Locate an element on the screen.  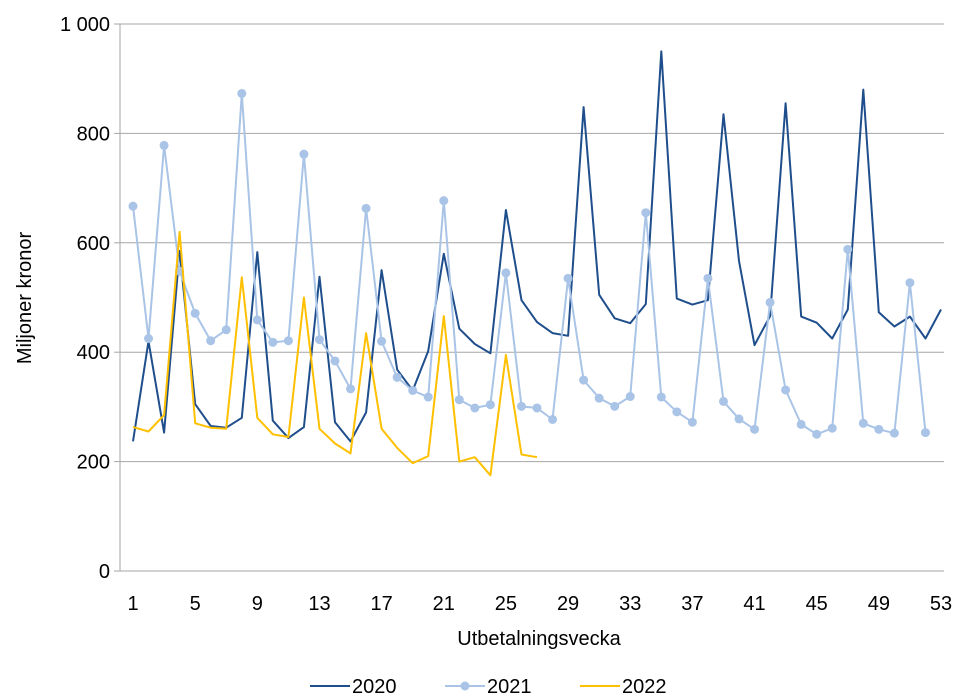
x-tick-label: 33 is located at coordinates (630, 604).